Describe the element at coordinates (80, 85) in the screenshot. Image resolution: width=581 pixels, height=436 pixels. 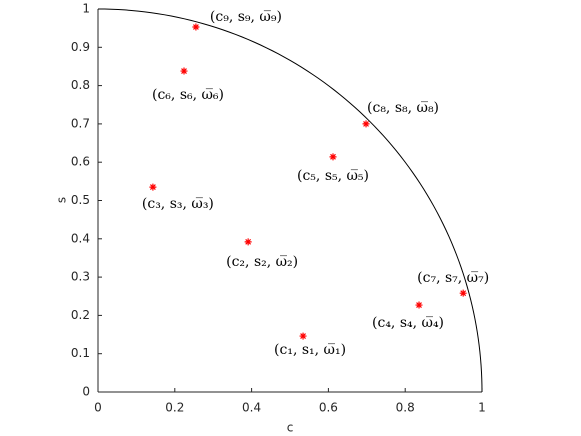
I see `y-tick-label: 0.8` at that location.